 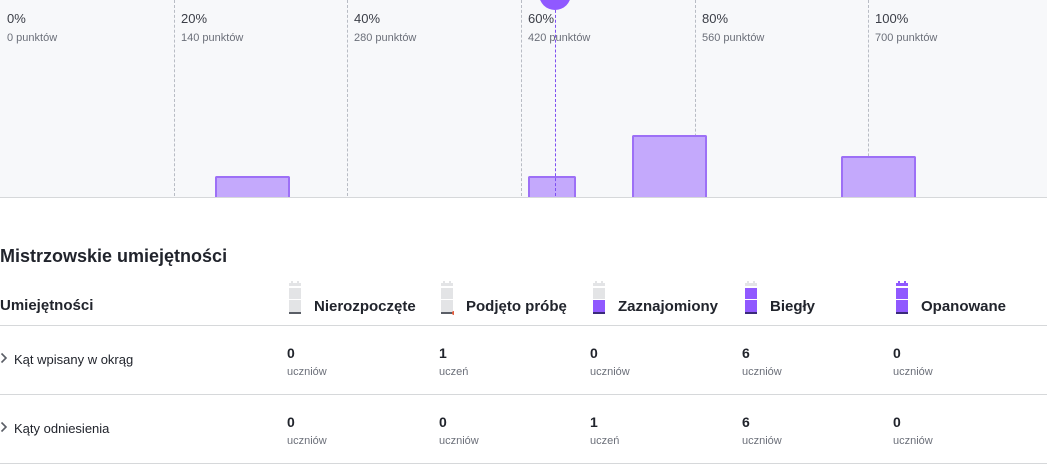 I want to click on level-label: Biegły, so click(x=793, y=306).